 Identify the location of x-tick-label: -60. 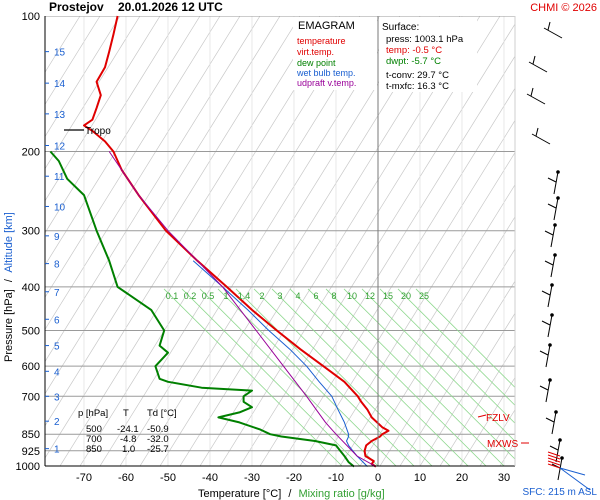
(126, 478).